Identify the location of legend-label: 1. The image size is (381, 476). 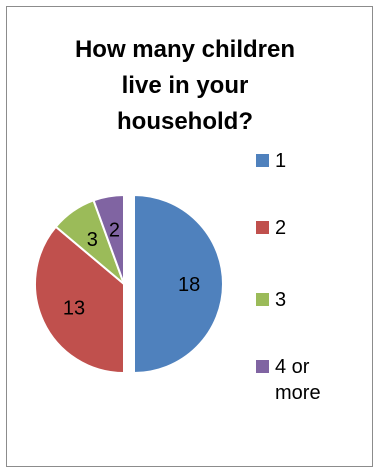
(281, 161).